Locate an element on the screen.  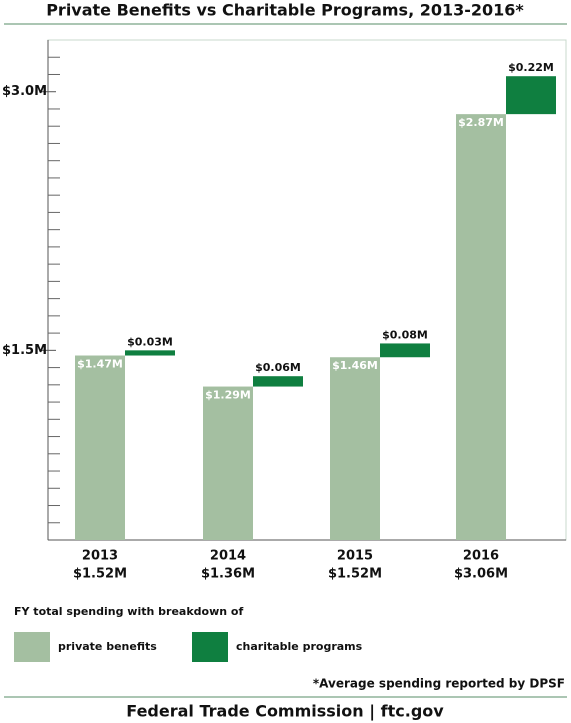
legend-label: charitable programs is located at coordinates (299, 646).